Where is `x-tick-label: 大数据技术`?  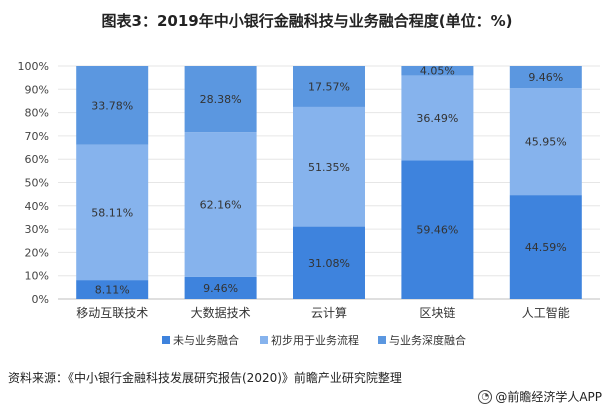 x-tick-label: 大数据技术 is located at coordinates (221, 312).